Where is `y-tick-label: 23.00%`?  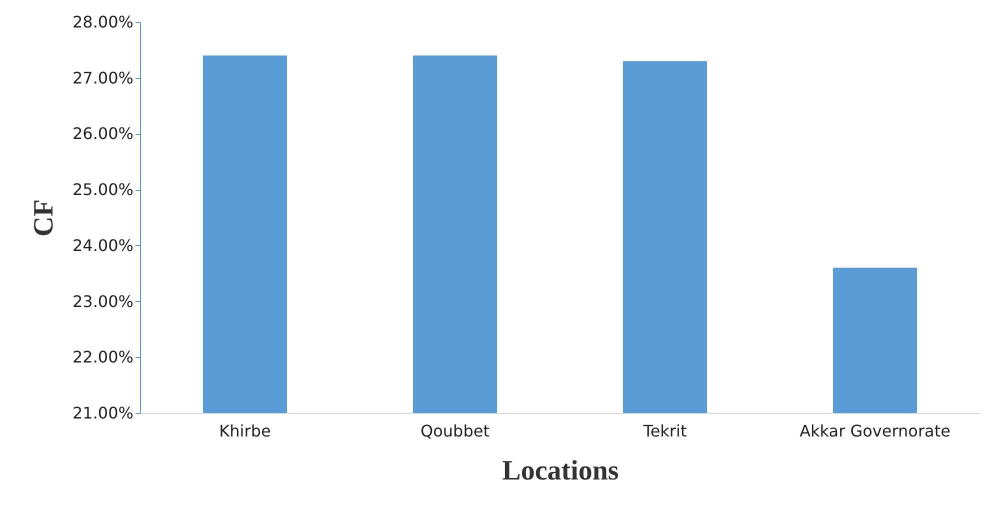
y-tick-label: 23.00% is located at coordinates (103, 301).